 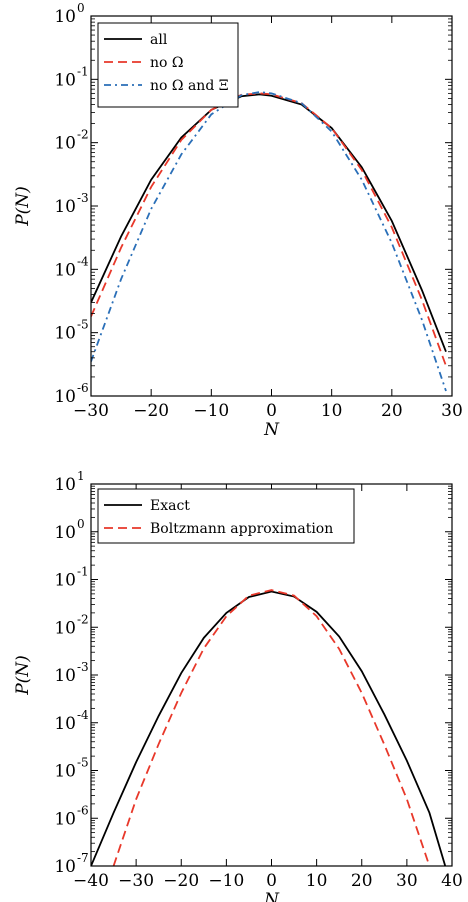 What do you see at coordinates (81, 476) in the screenshot?
I see `y-tick-exponent: 1` at bounding box center [81, 476].